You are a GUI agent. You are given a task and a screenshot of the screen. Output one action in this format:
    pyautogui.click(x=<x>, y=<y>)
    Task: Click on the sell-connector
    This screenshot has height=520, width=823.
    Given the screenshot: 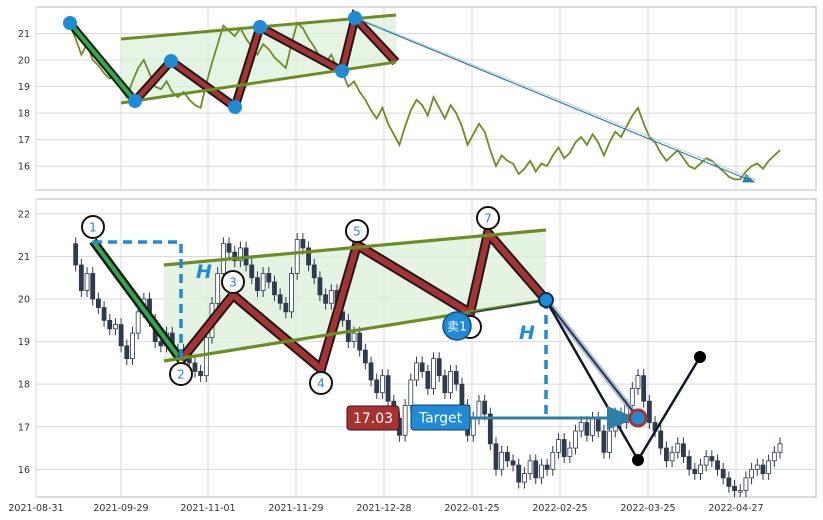 What is the action you would take?
    pyautogui.click(x=508, y=306)
    